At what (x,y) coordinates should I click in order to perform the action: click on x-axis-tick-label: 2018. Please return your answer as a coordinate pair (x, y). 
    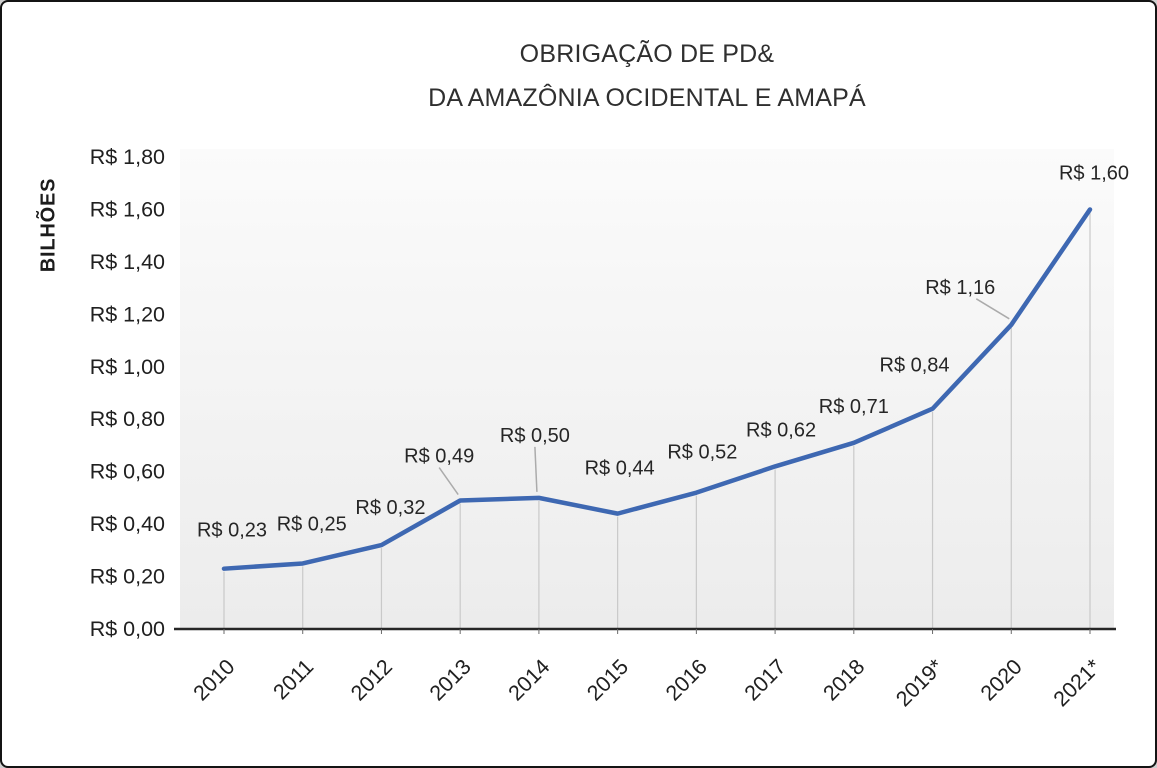
    Looking at the image, I should click on (844, 680).